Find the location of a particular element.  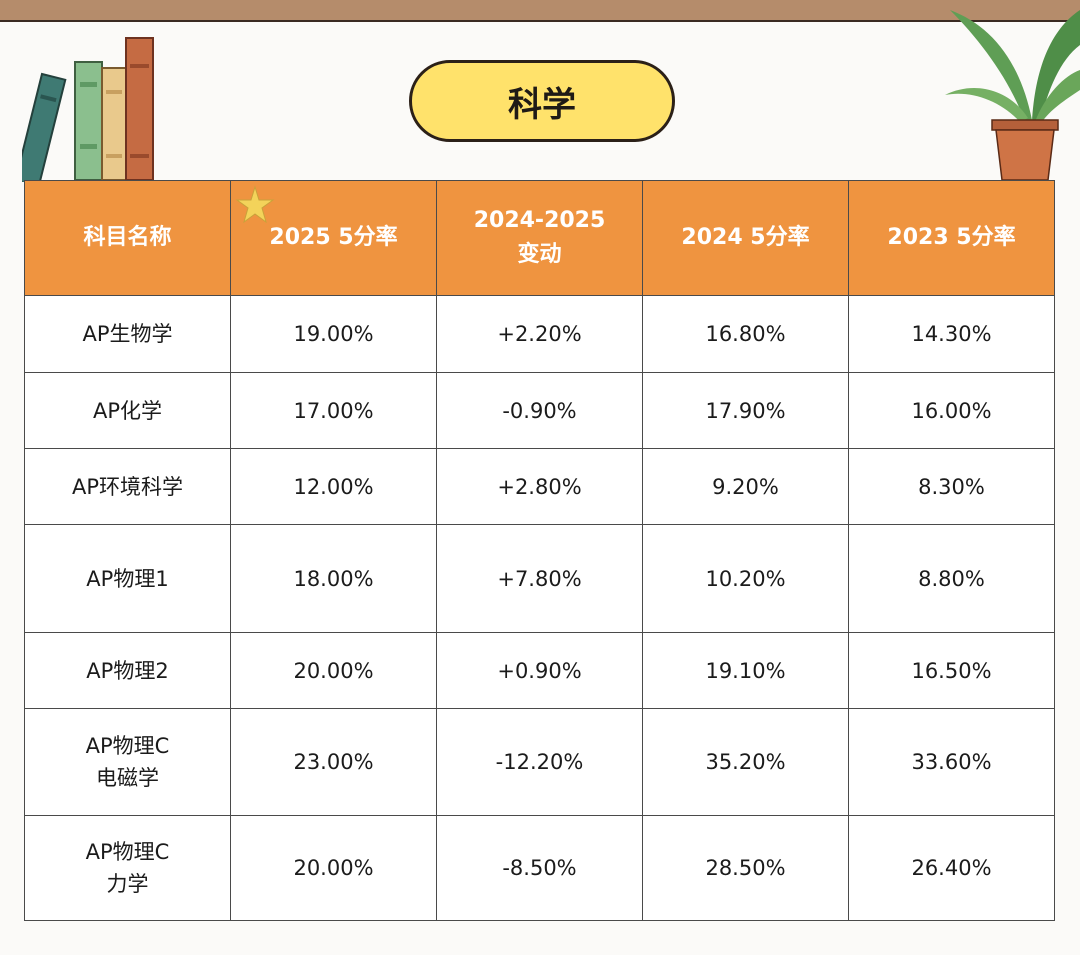

subject-cell: AP物理C 电磁学 is located at coordinates (127, 762).